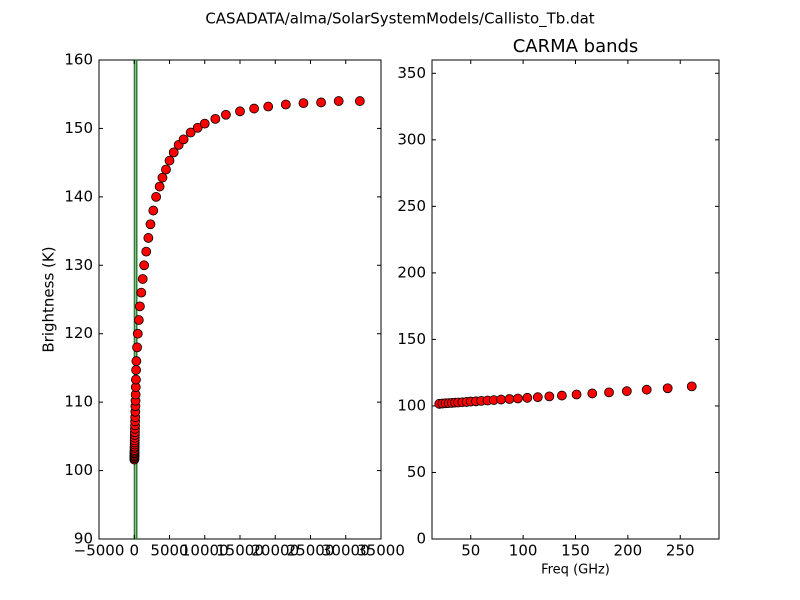  I want to click on x-tick-label: 200, so click(628, 551).